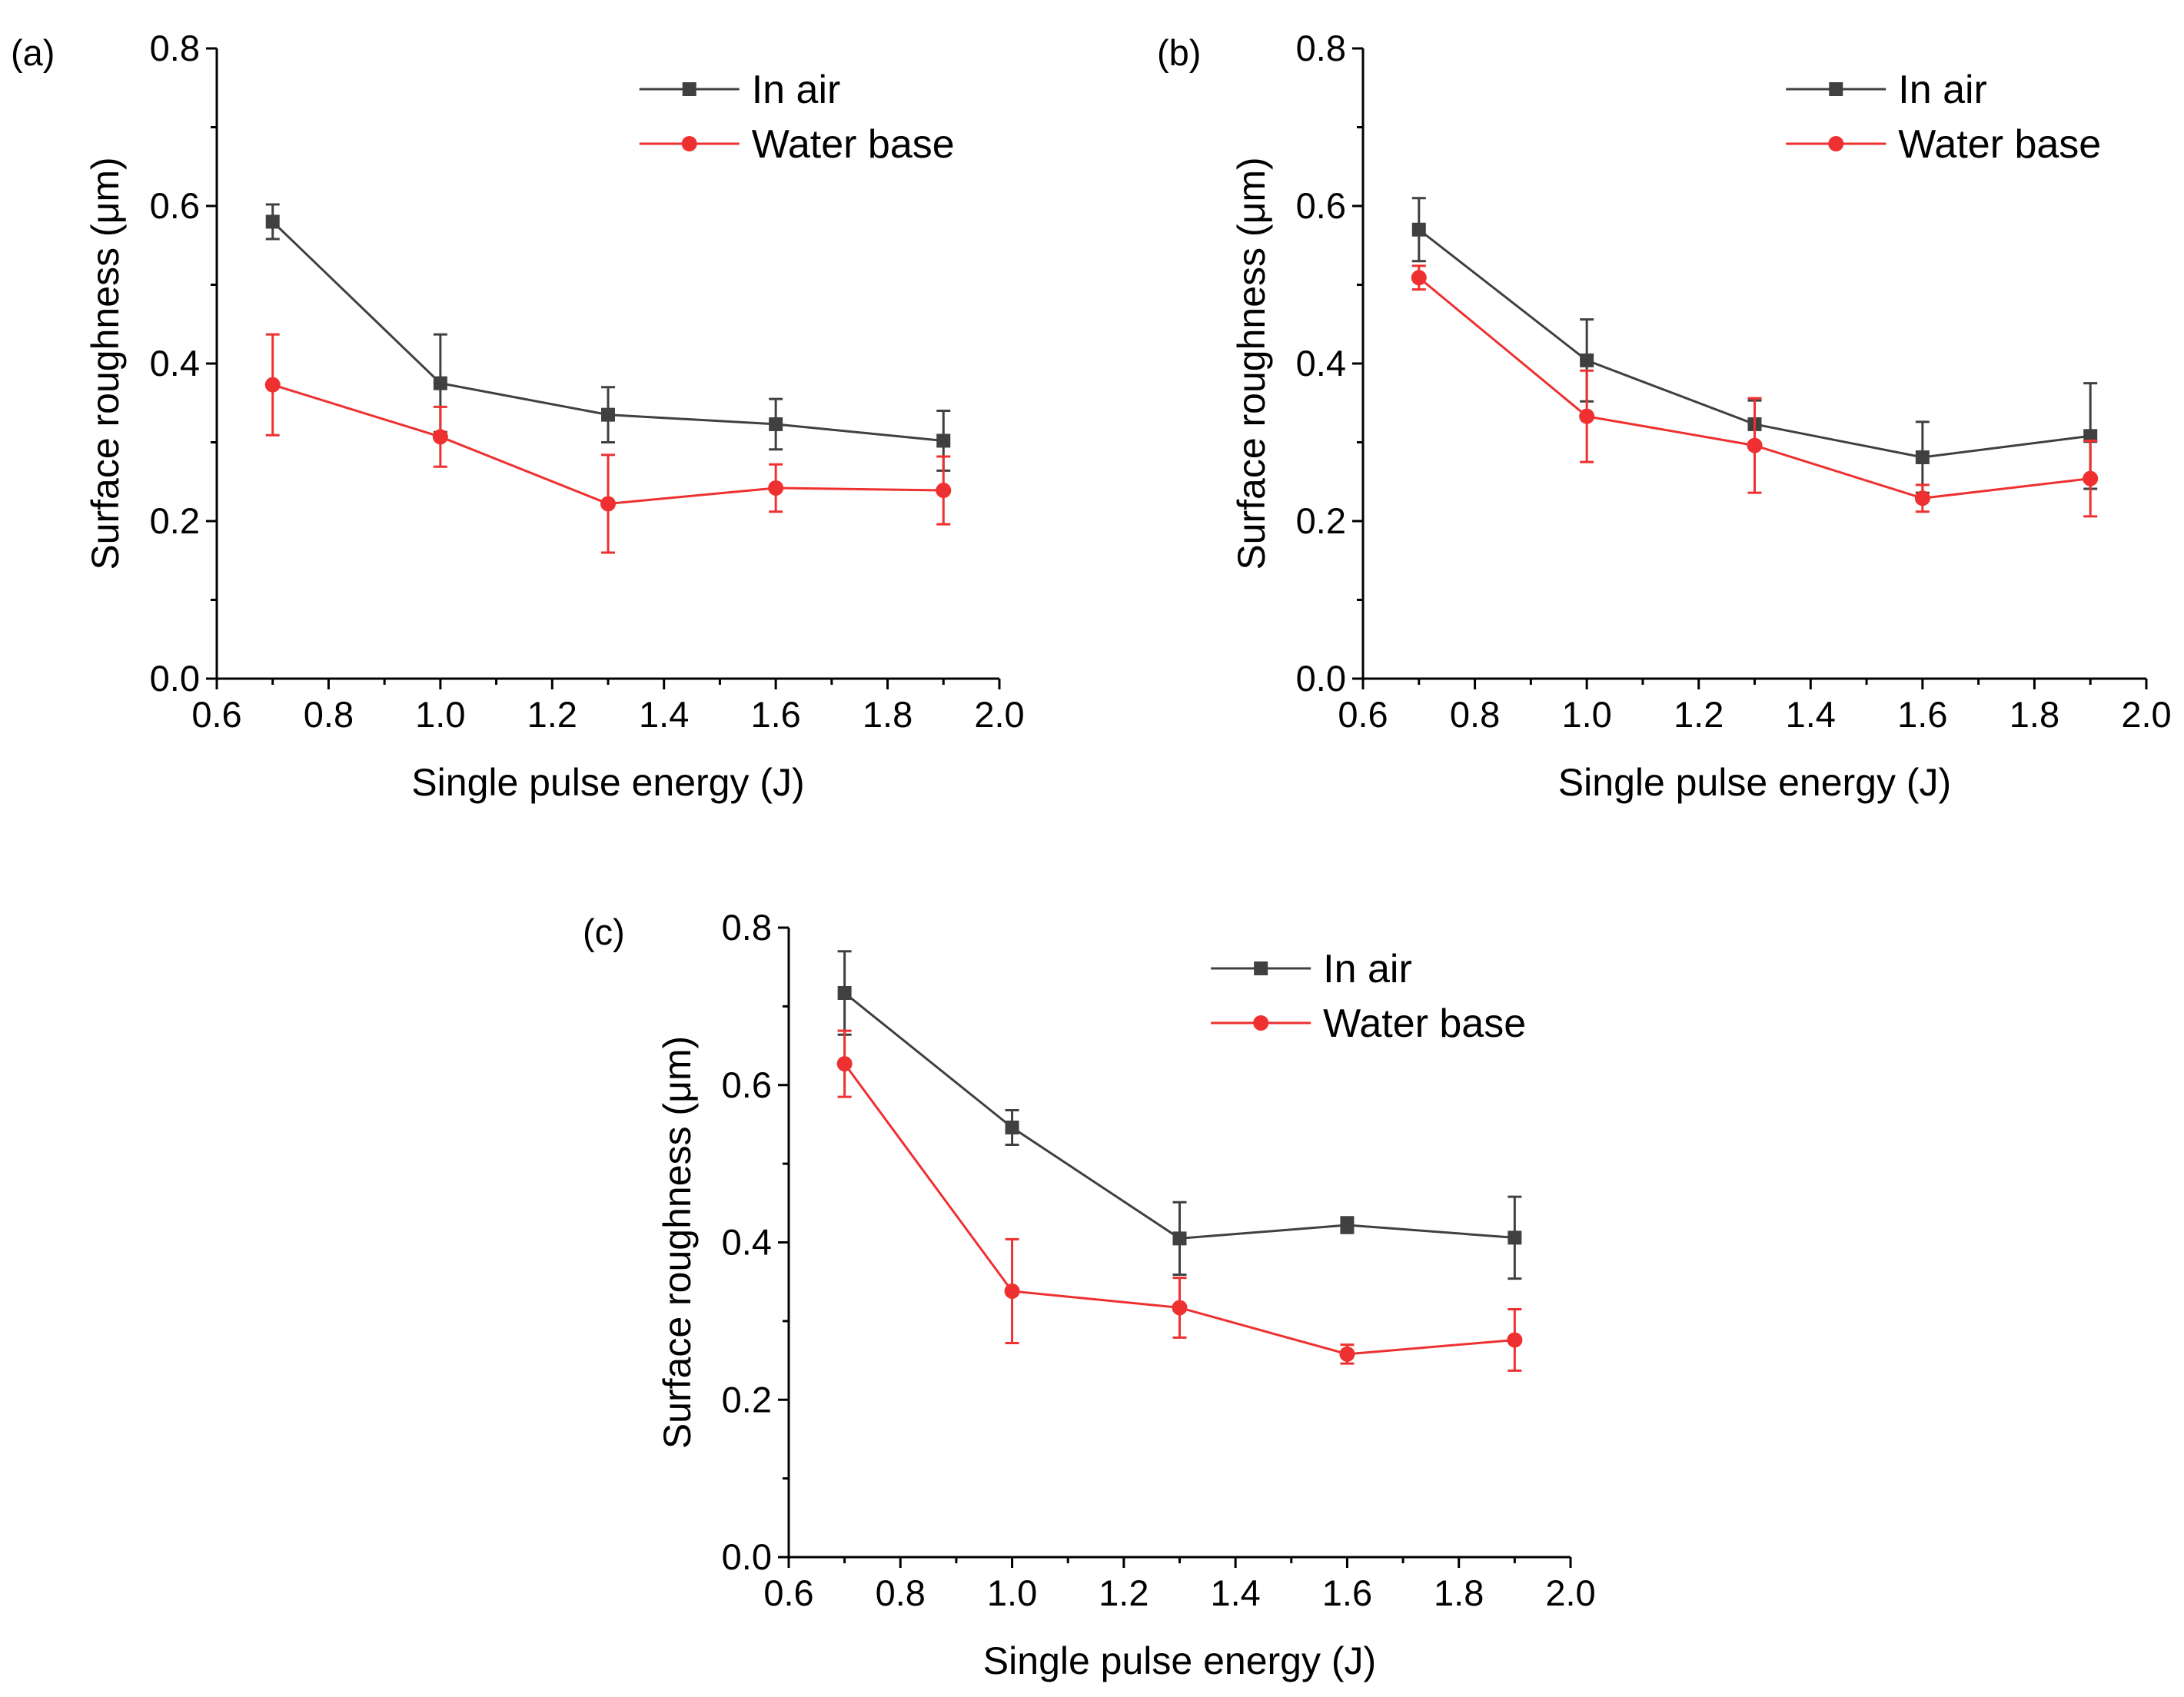 This screenshot has height=1697, width=2184. What do you see at coordinates (604, 932) in the screenshot?
I see `panel-label: (c)` at bounding box center [604, 932].